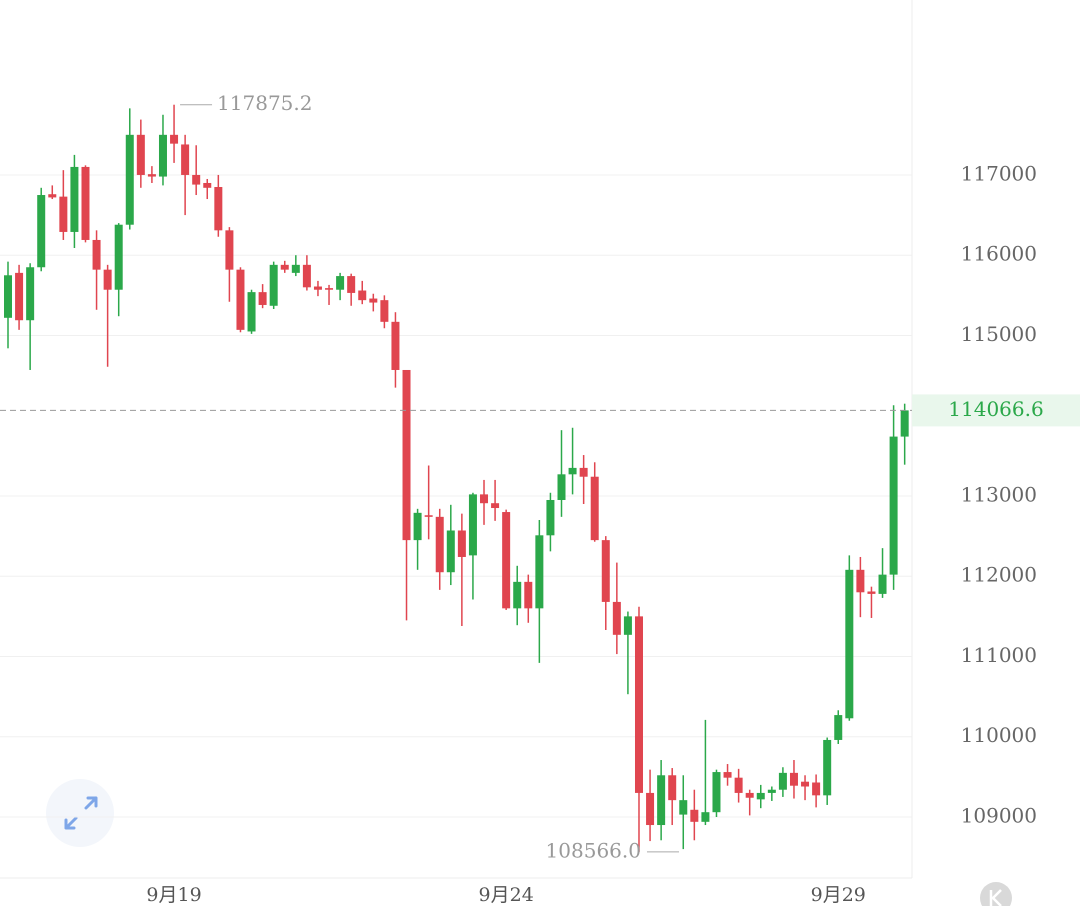 Image resolution: width=1080 pixels, height=906 pixels. I want to click on expand-button, so click(80, 813).